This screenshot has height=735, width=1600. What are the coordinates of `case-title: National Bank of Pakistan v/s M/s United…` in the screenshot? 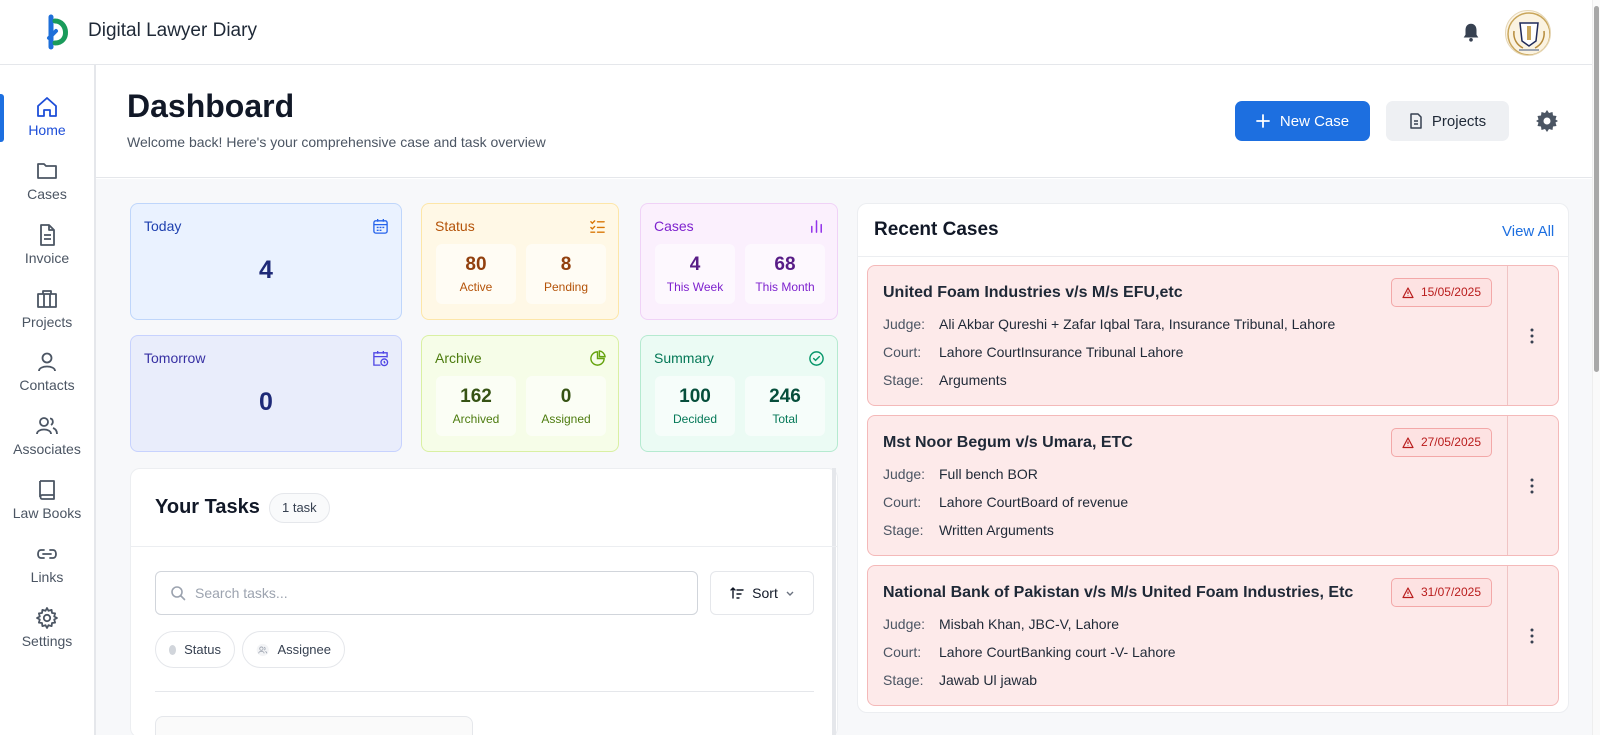 It's located at (1118, 592).